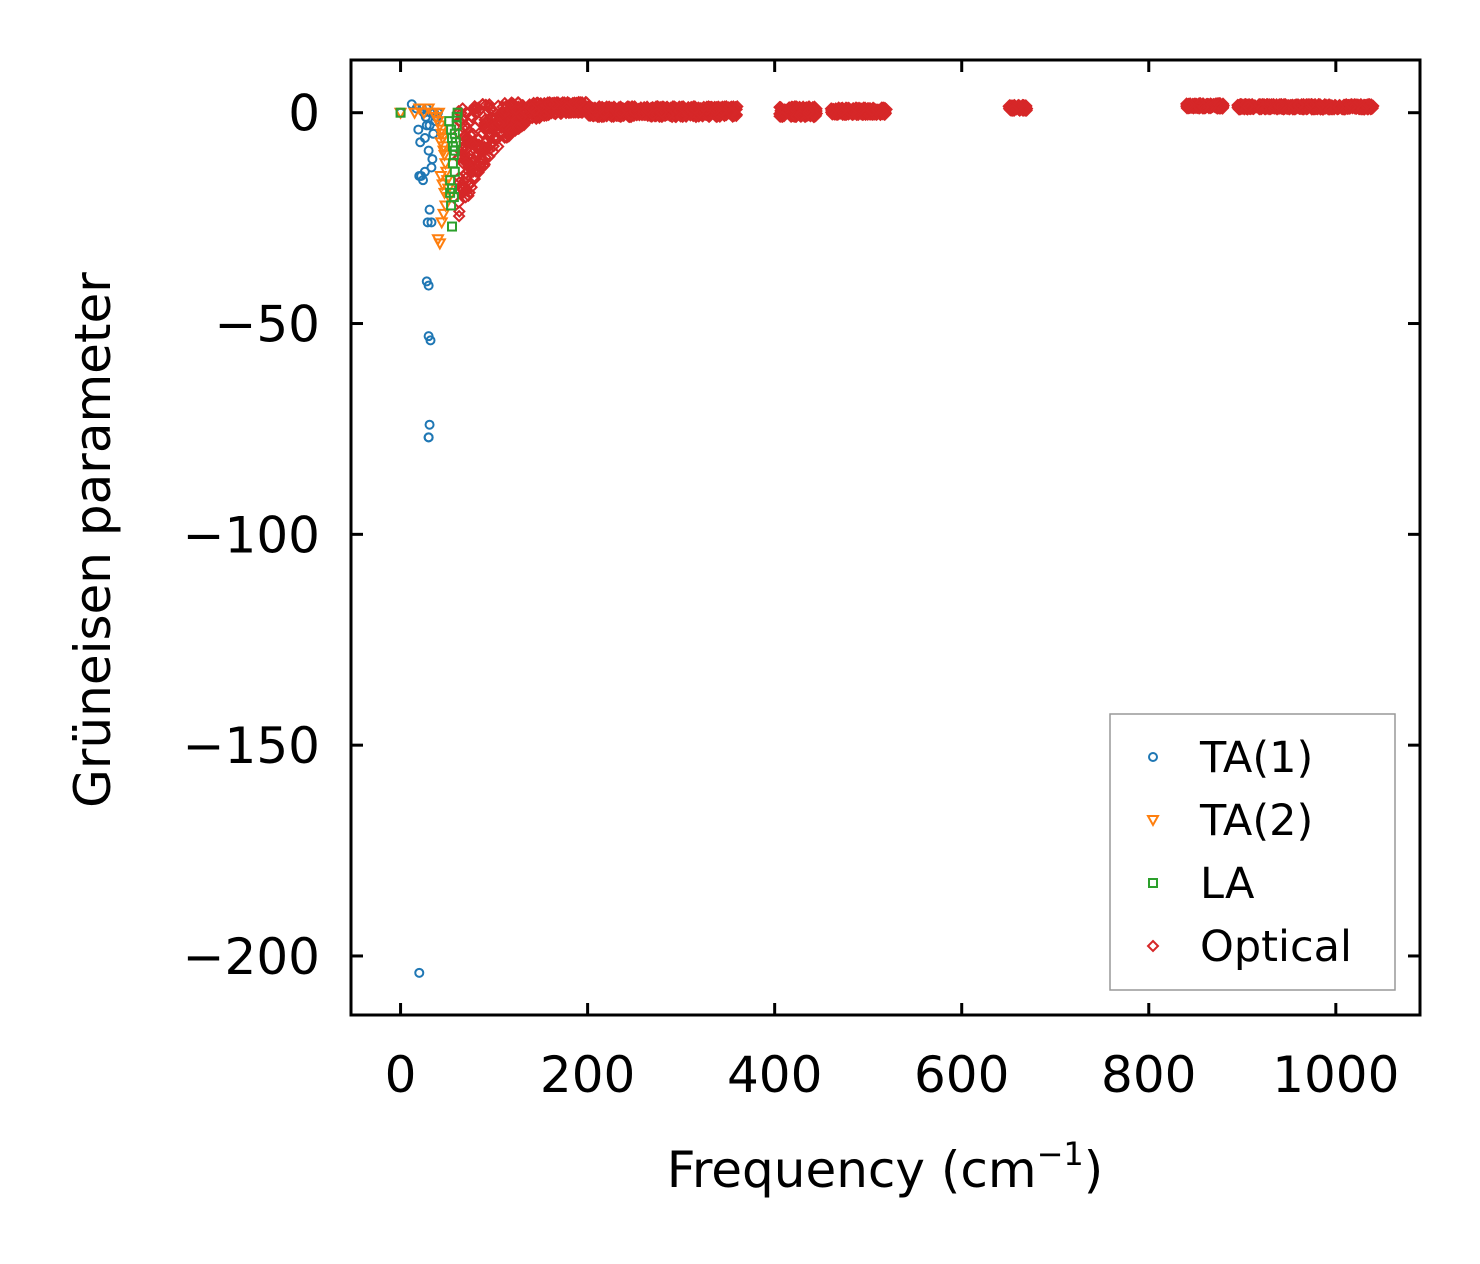  I want to click on y-tick-label: −50, so click(267, 325).